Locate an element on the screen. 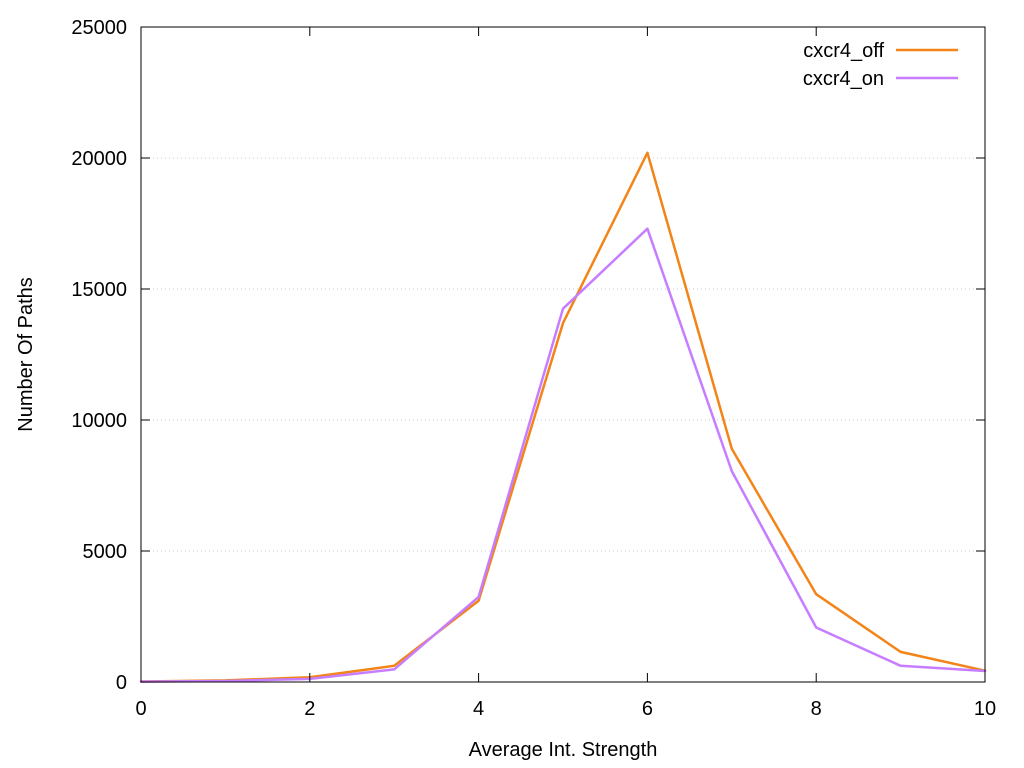  legend: cxcr4_off cxcr4_on is located at coordinates (880, 65).